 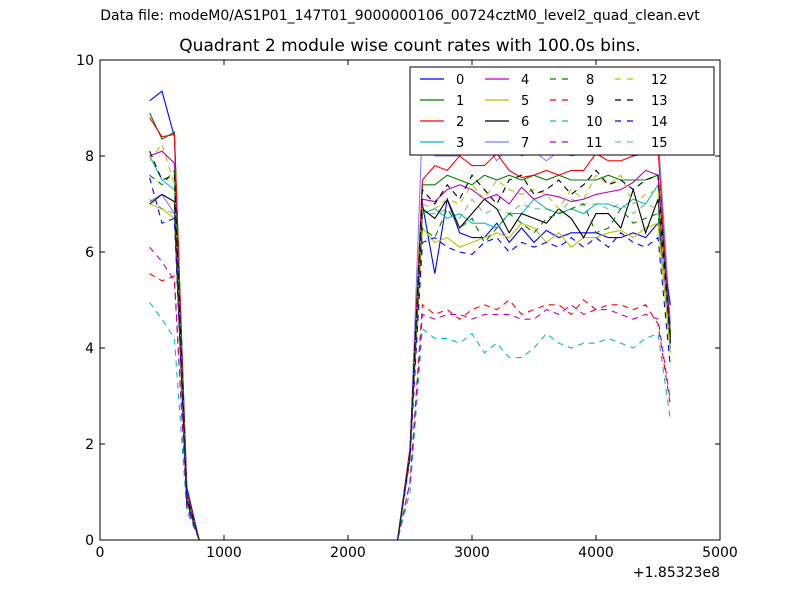 I want to click on legend-label-14: 14, so click(x=659, y=122).